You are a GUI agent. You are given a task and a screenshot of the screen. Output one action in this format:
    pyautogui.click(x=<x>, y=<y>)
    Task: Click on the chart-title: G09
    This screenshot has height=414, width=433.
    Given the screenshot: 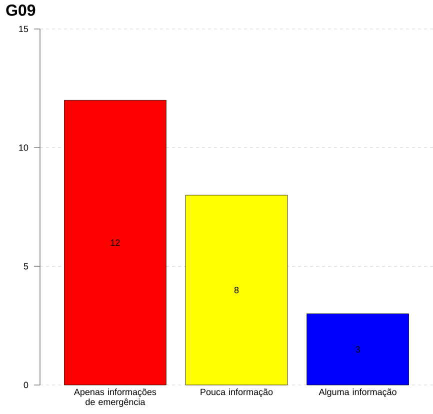 What is the action you would take?
    pyautogui.click(x=21, y=10)
    